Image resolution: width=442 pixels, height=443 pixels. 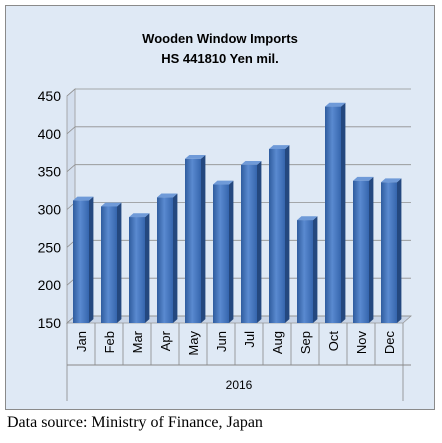 I want to click on x-tick-label: May, so click(x=193, y=343).